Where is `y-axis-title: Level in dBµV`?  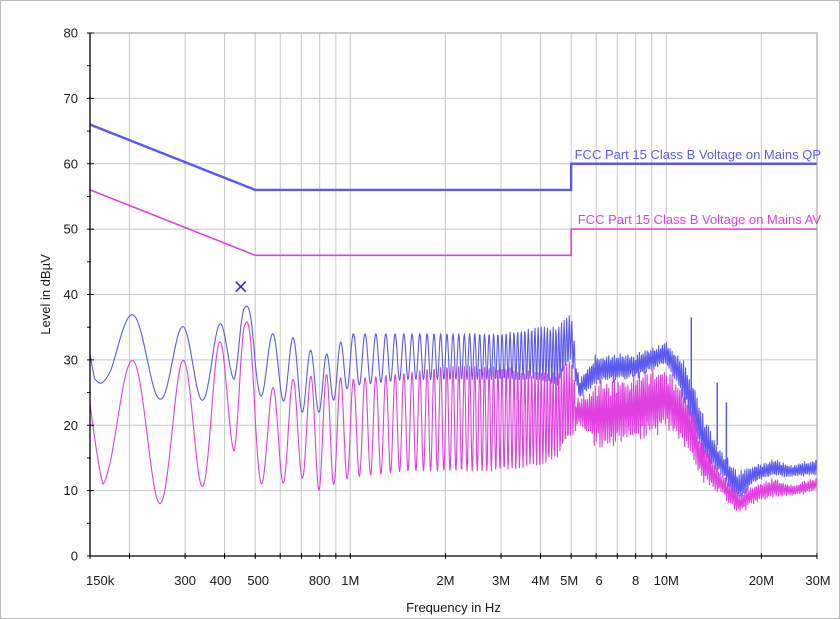 y-axis-title: Level in dBµV is located at coordinates (45, 294).